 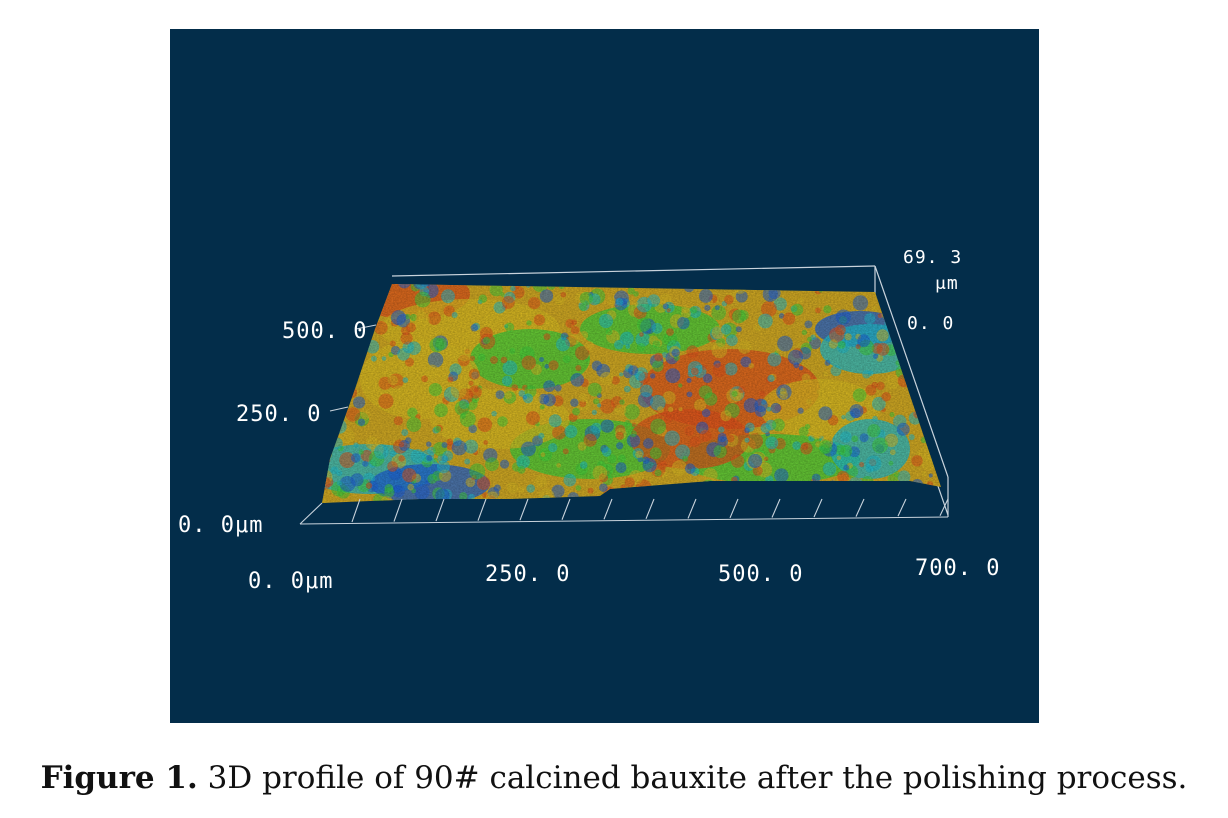 What do you see at coordinates (958, 568) in the screenshot?
I see `x-tick-700: 700. 0` at bounding box center [958, 568].